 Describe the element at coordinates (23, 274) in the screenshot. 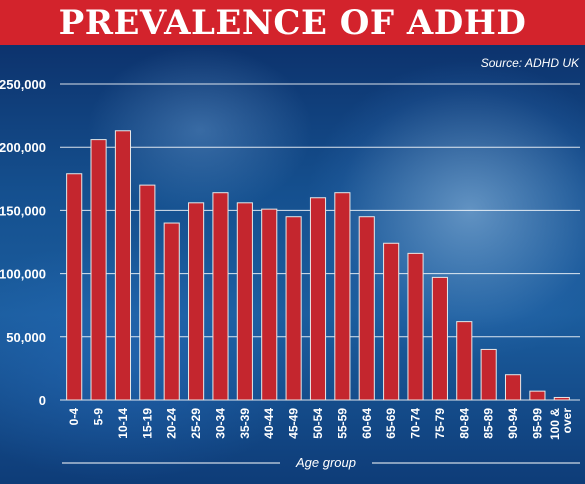

I see `y-tick-label: 100,000` at that location.